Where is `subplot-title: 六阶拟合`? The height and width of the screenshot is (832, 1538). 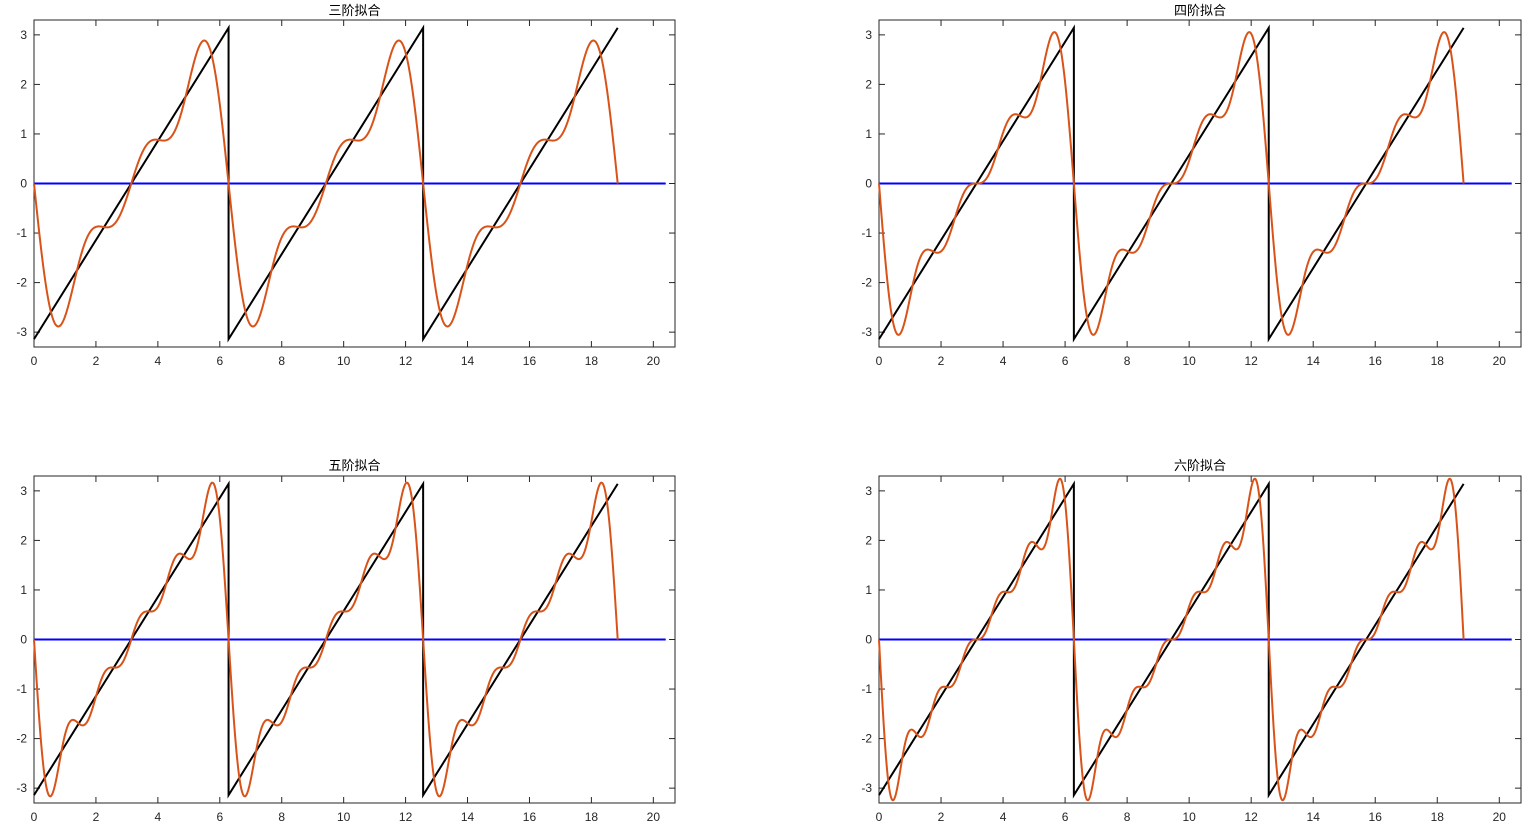
subplot-title: 六阶拟合 is located at coordinates (1199, 466).